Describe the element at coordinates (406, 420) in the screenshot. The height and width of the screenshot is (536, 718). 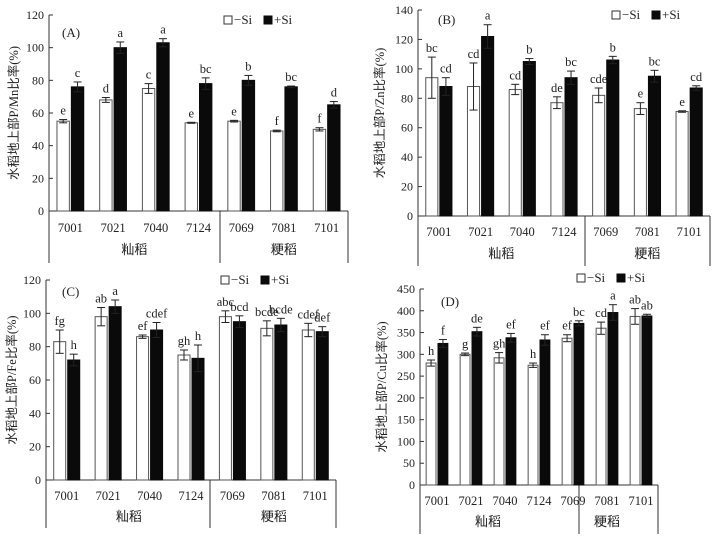
I see `y-tick-label: 150` at that location.